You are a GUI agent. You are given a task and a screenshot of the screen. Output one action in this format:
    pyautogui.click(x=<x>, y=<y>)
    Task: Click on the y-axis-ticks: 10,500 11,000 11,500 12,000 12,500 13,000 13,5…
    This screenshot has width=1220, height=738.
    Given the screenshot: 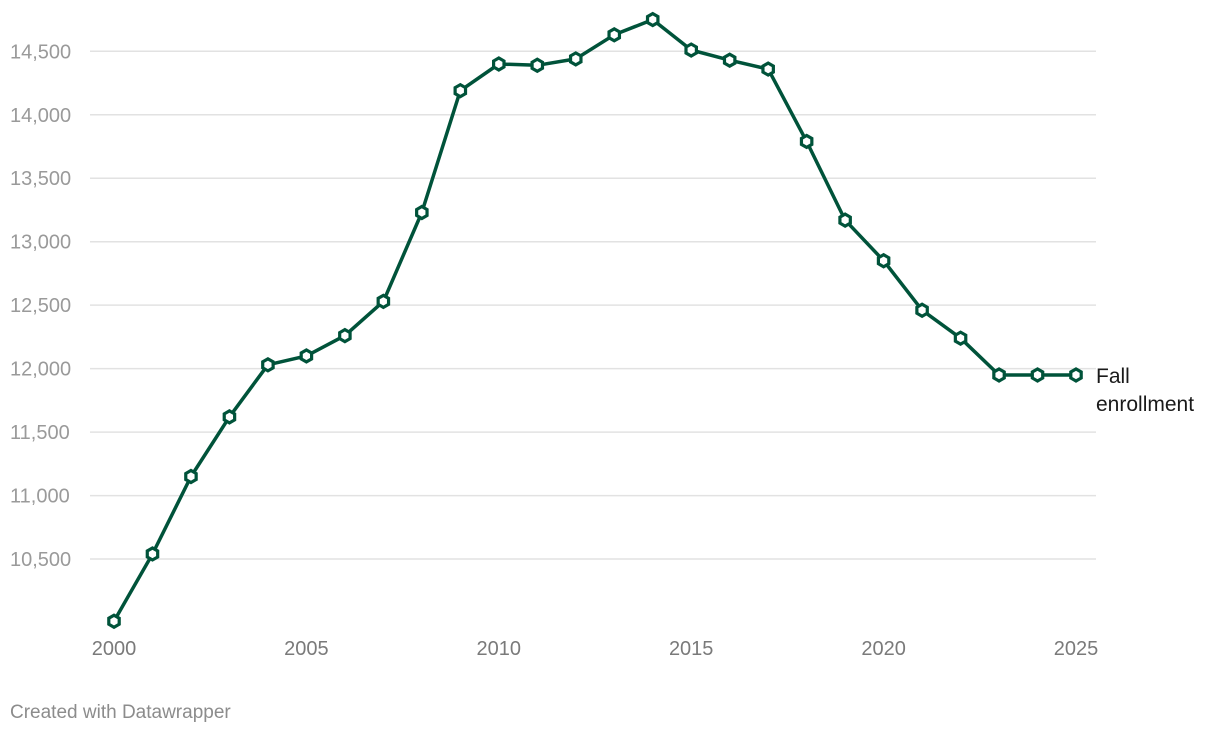 What is the action you would take?
    pyautogui.click(x=40, y=306)
    